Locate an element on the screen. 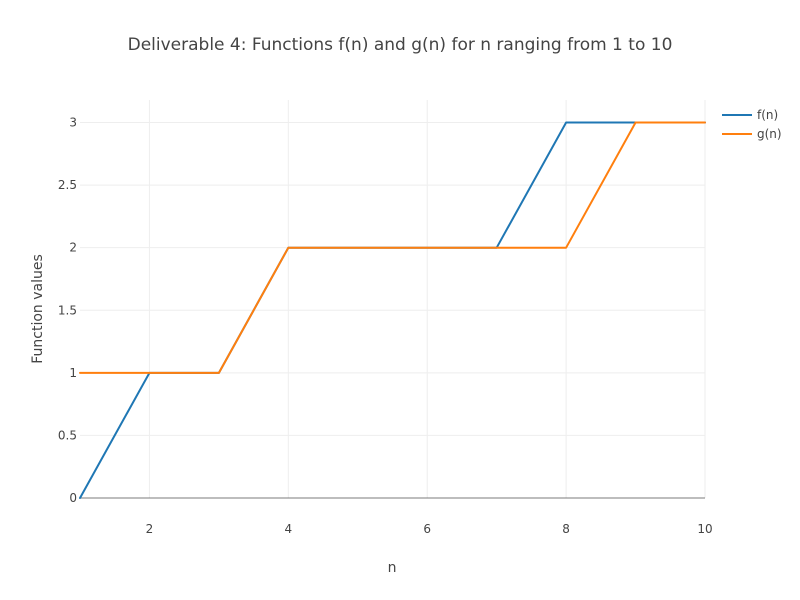 This screenshot has height=600, width=800. x-tick-label: 10 is located at coordinates (704, 529).